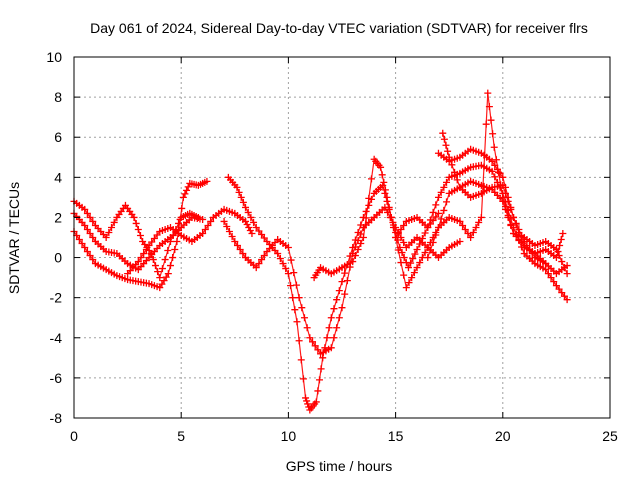  I want to click on series-sat-c, so click(138, 241).